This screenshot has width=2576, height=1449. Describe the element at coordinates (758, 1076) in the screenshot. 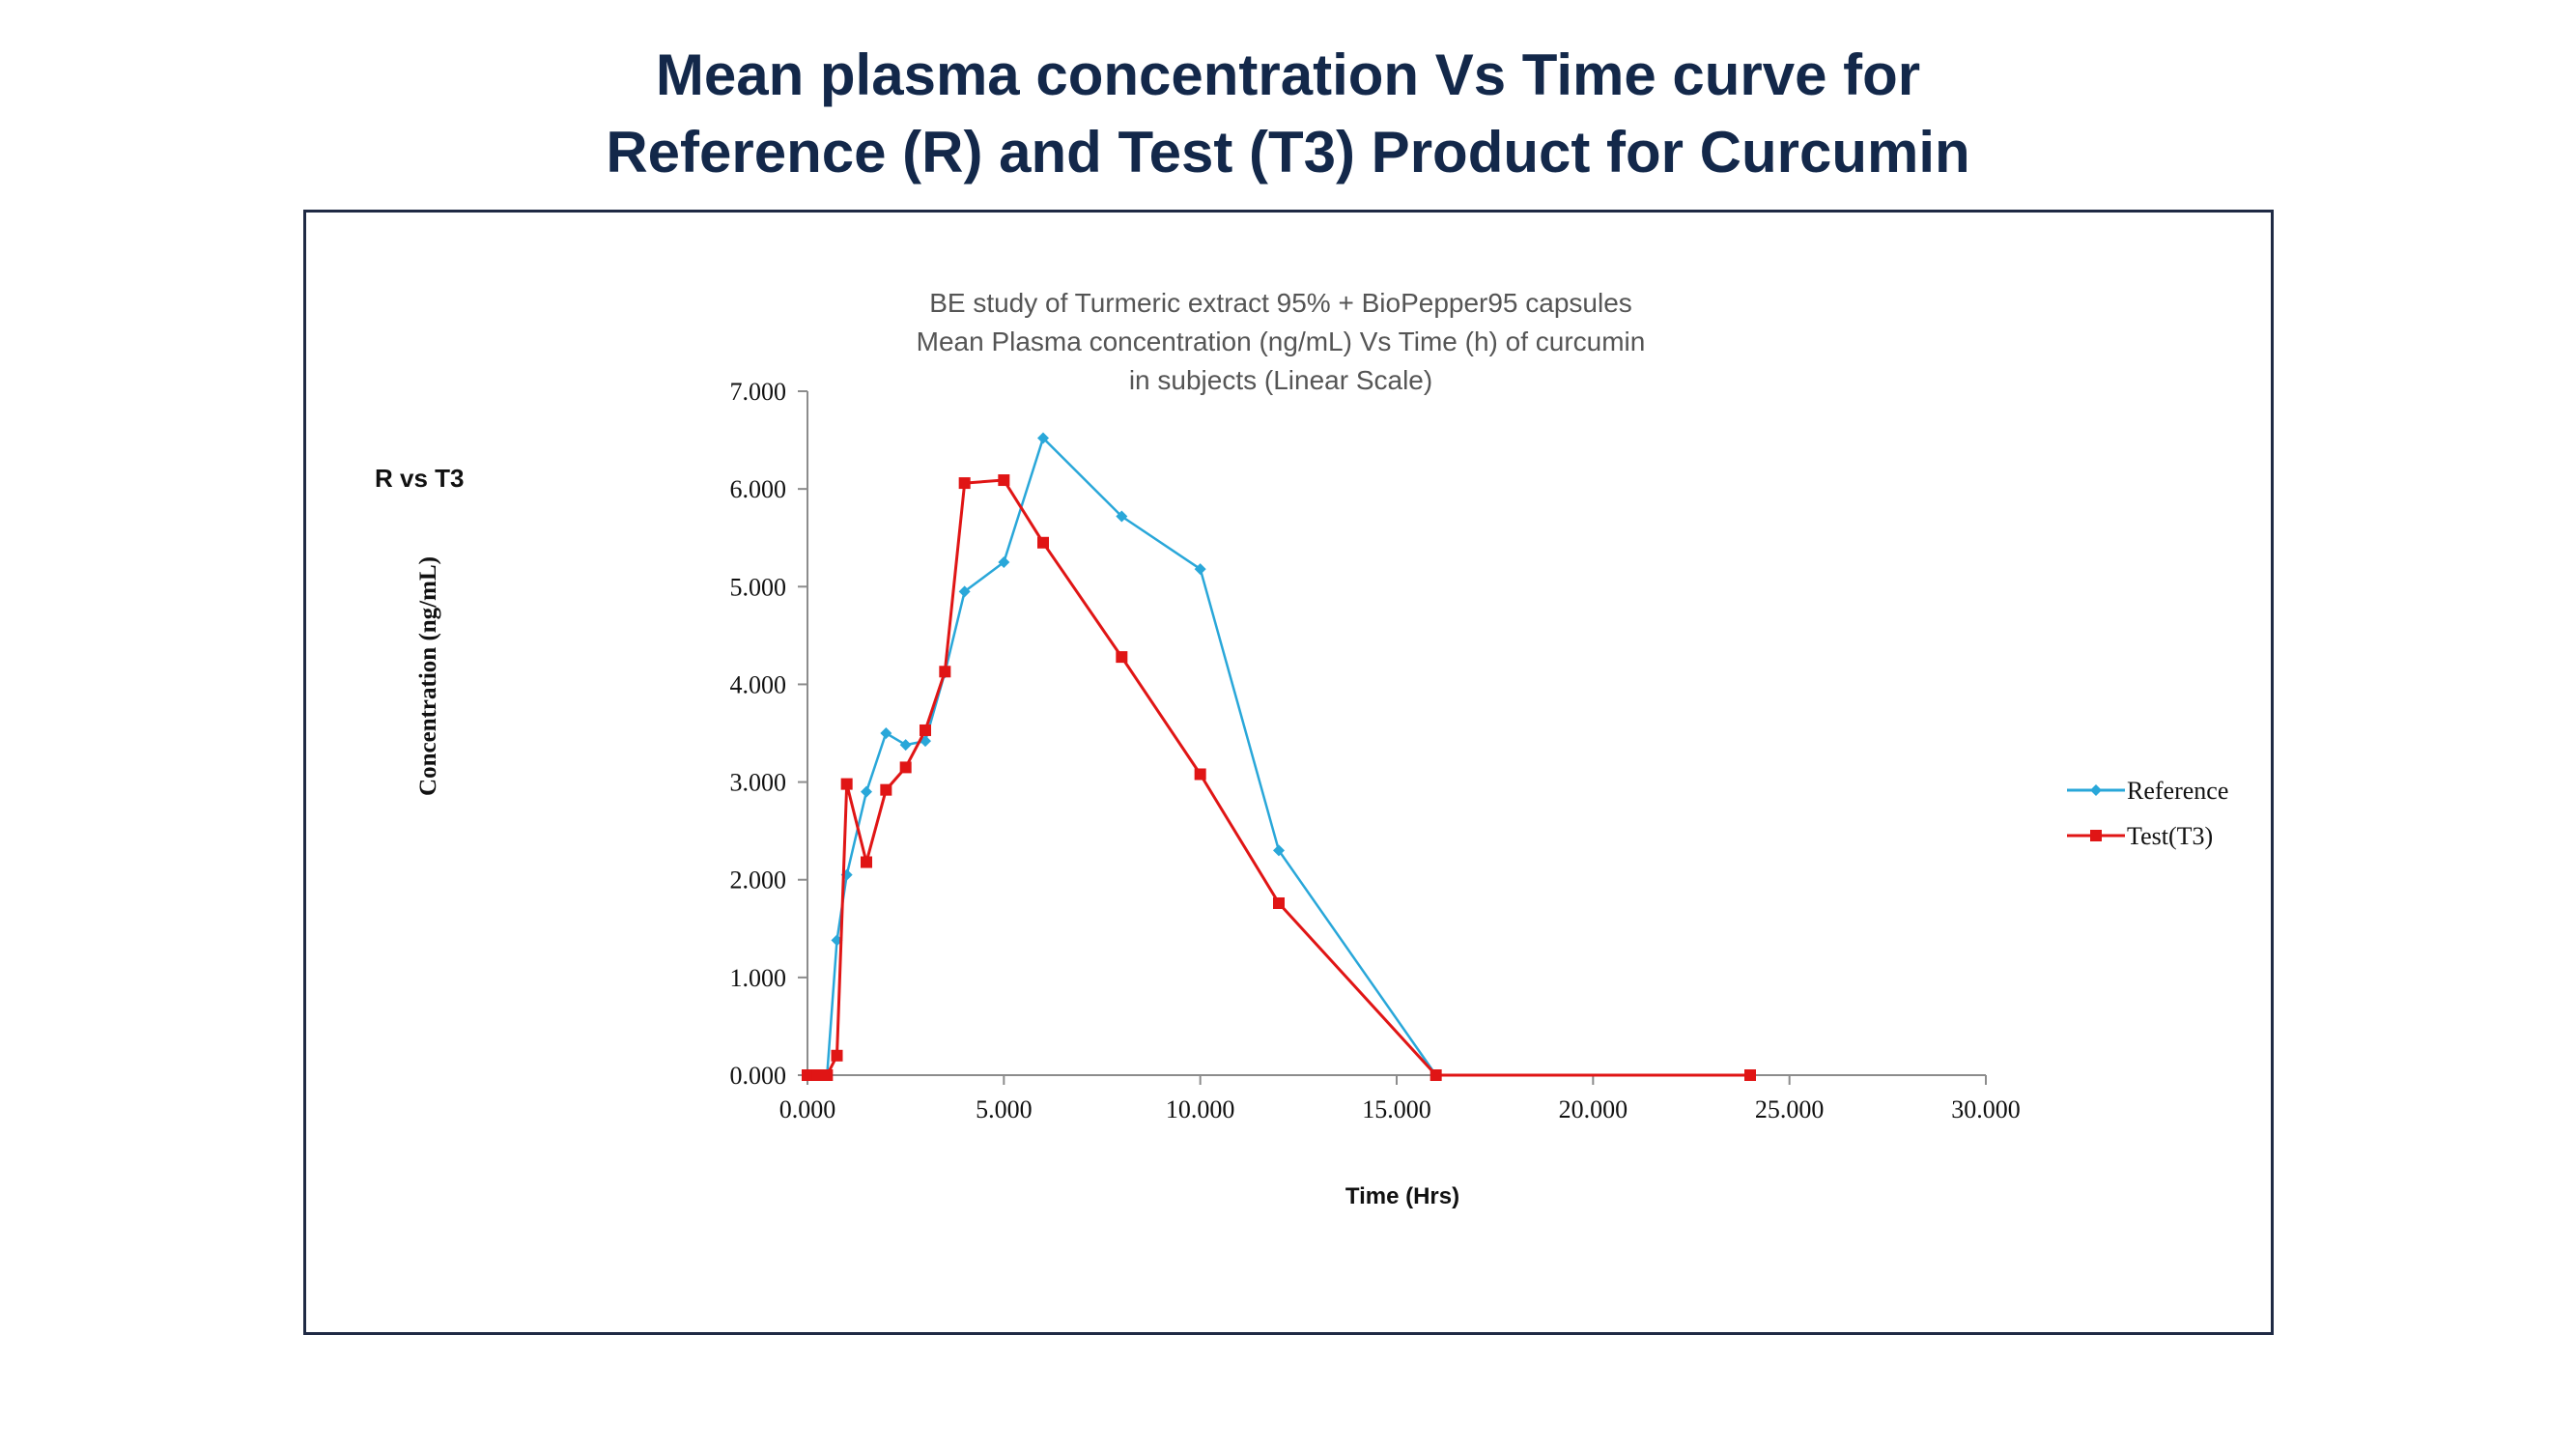

I see `y-tick-label: 0.000` at that location.